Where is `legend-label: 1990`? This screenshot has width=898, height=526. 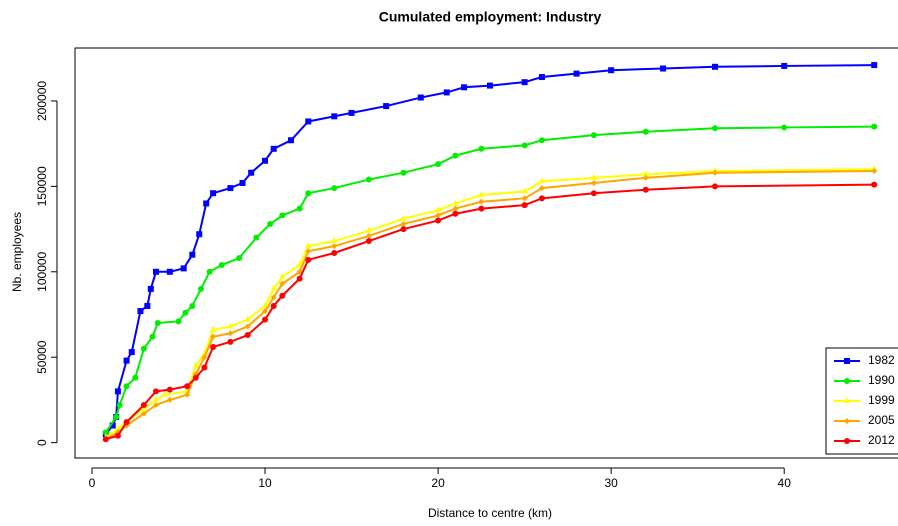
legend-label: 1990 is located at coordinates (881, 380).